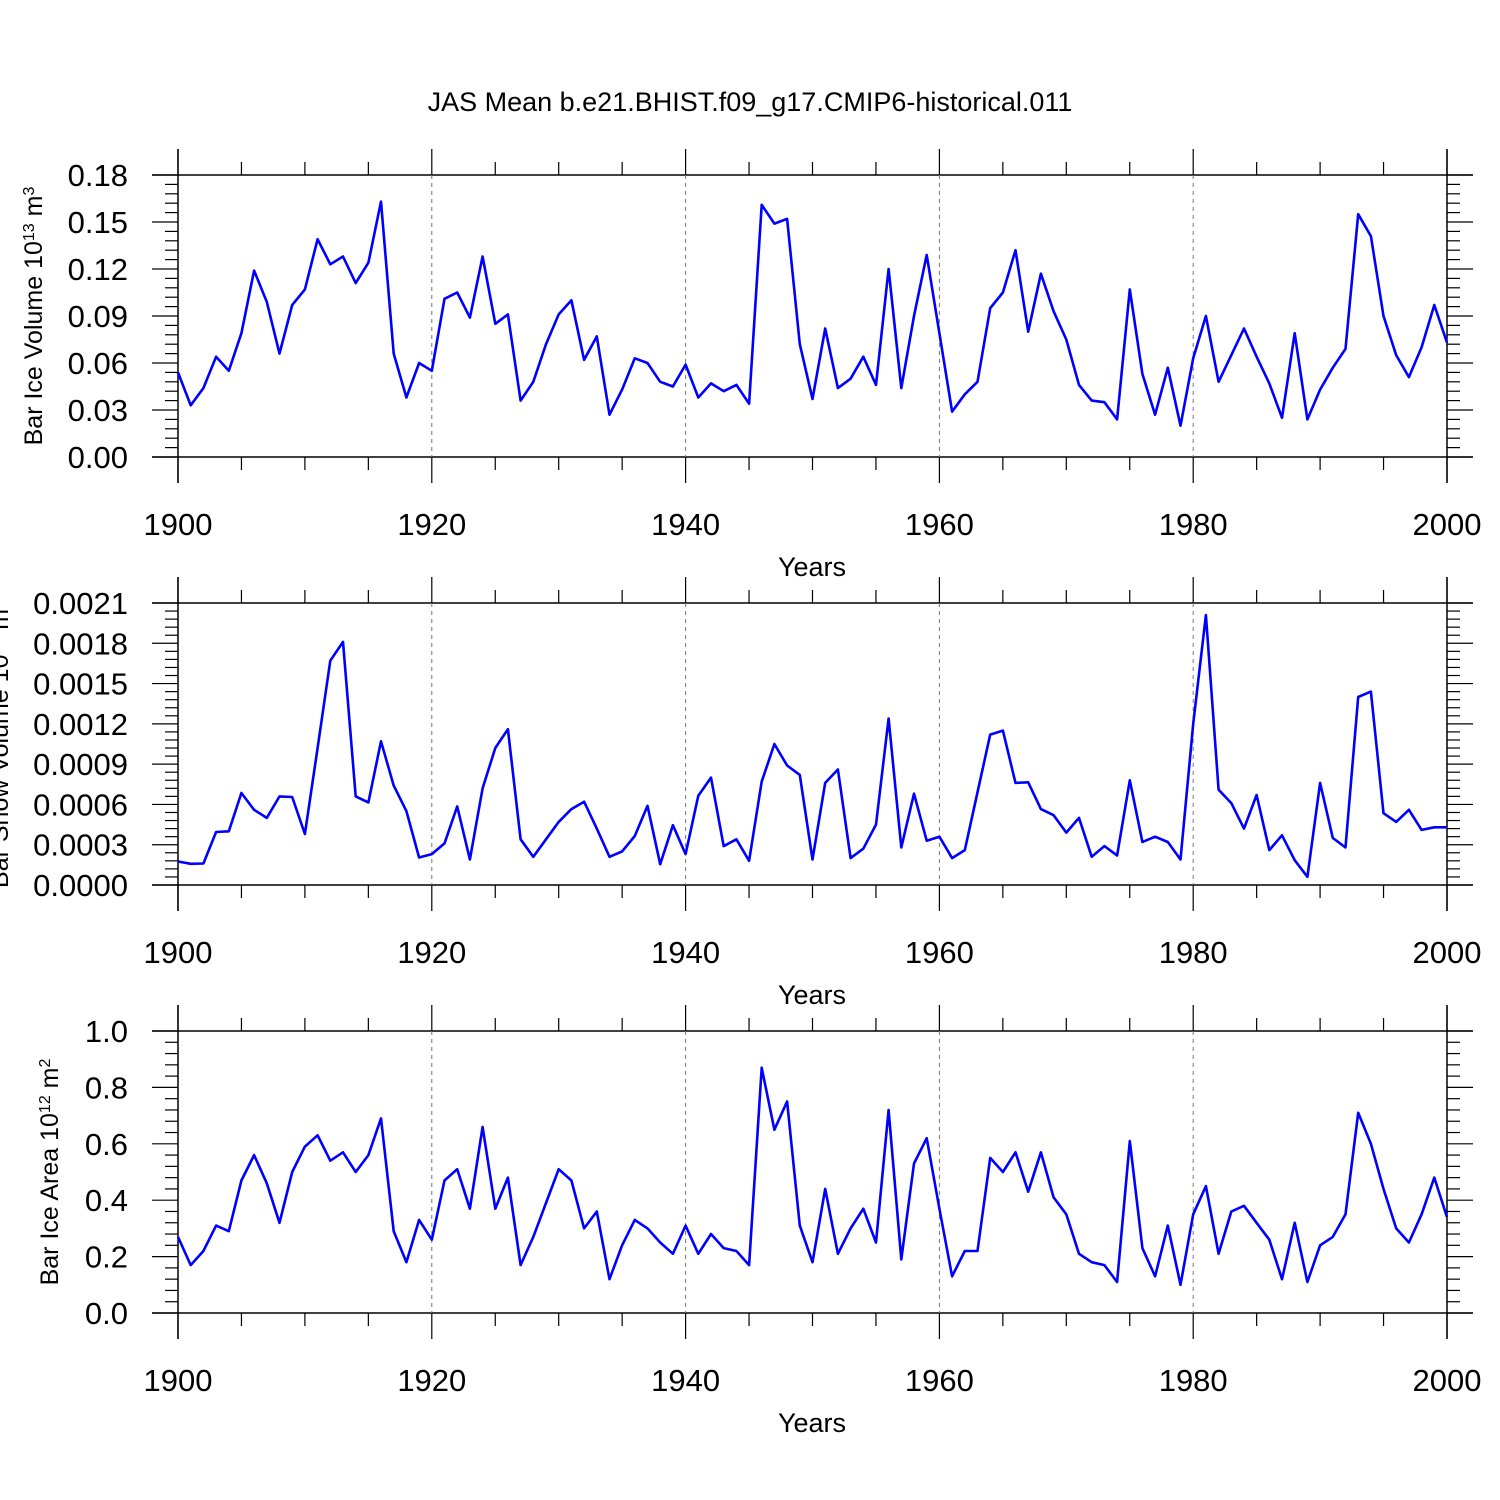  What do you see at coordinates (80, 804) in the screenshot?
I see `y-tick-label: 0.0006` at bounding box center [80, 804].